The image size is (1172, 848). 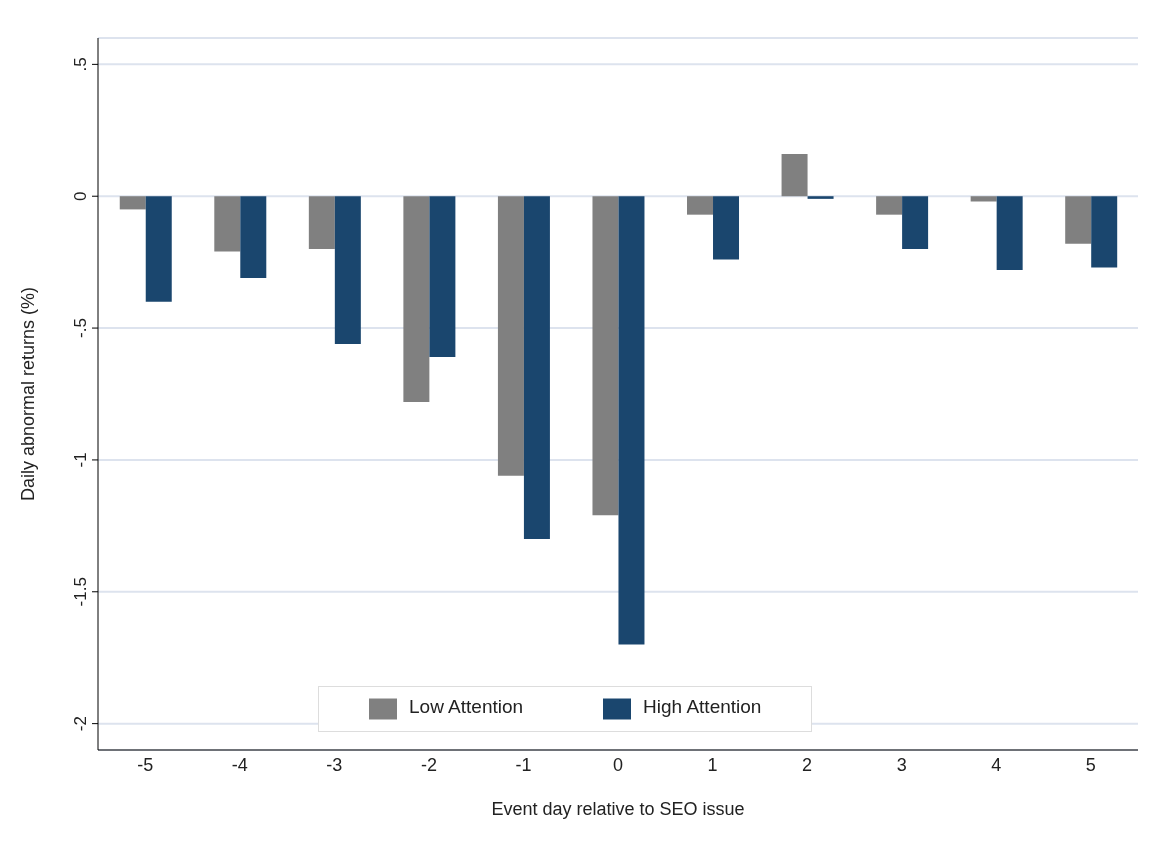 I want to click on x-tick-label: 0, so click(x=618, y=764).